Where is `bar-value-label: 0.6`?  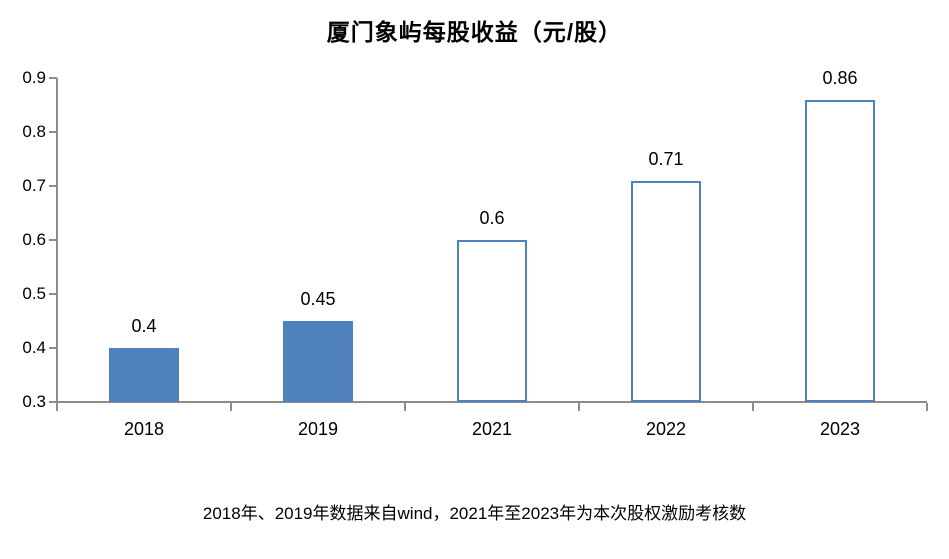
bar-value-label: 0.6 is located at coordinates (492, 218).